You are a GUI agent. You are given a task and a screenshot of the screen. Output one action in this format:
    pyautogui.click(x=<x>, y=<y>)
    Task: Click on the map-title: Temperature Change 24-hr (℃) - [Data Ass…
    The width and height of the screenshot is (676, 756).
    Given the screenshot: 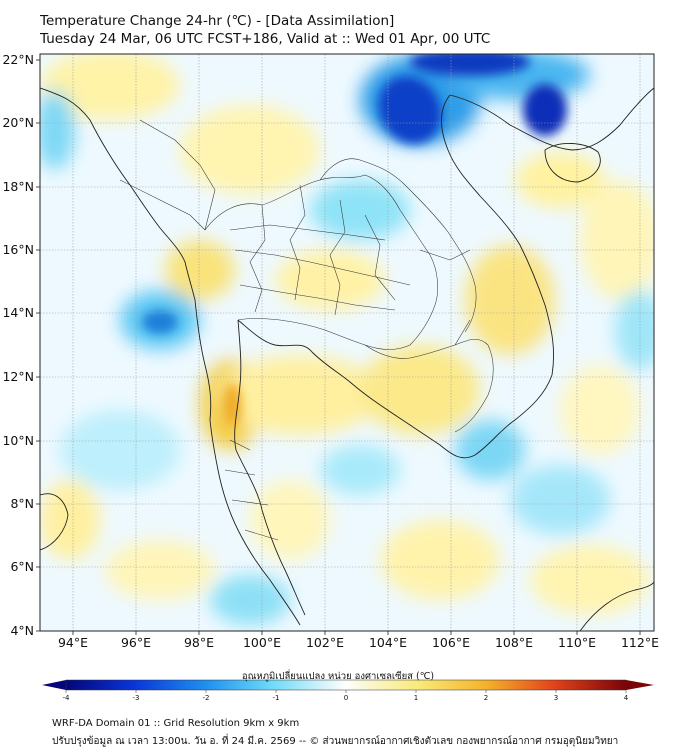 What is the action you would take?
    pyautogui.click(x=217, y=21)
    